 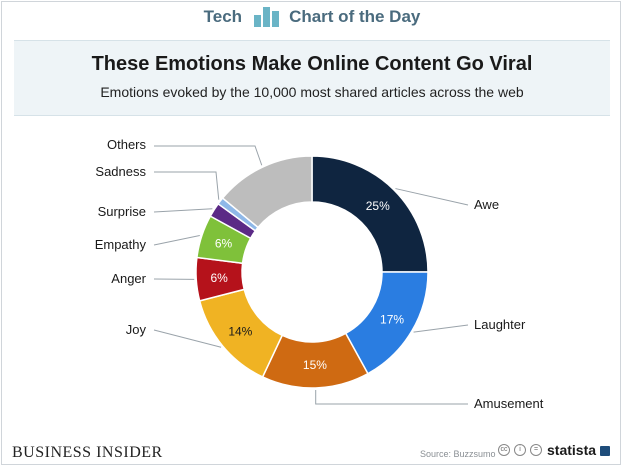 What do you see at coordinates (509, 403) in the screenshot?
I see `category-label-amusement: Amusement` at bounding box center [509, 403].